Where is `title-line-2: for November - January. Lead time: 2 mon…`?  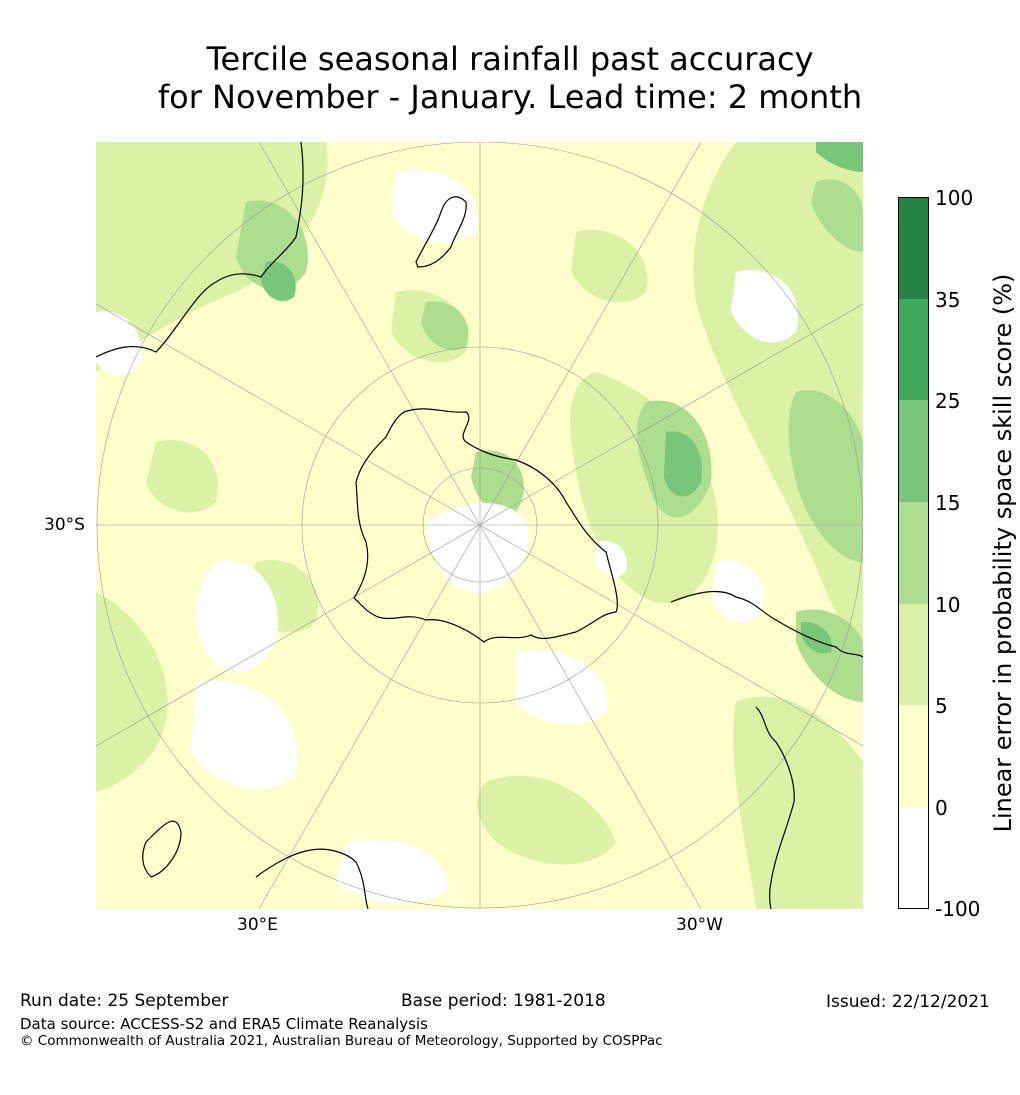 title-line-2: for November - January. Lead time: 2 mon… is located at coordinates (510, 97).